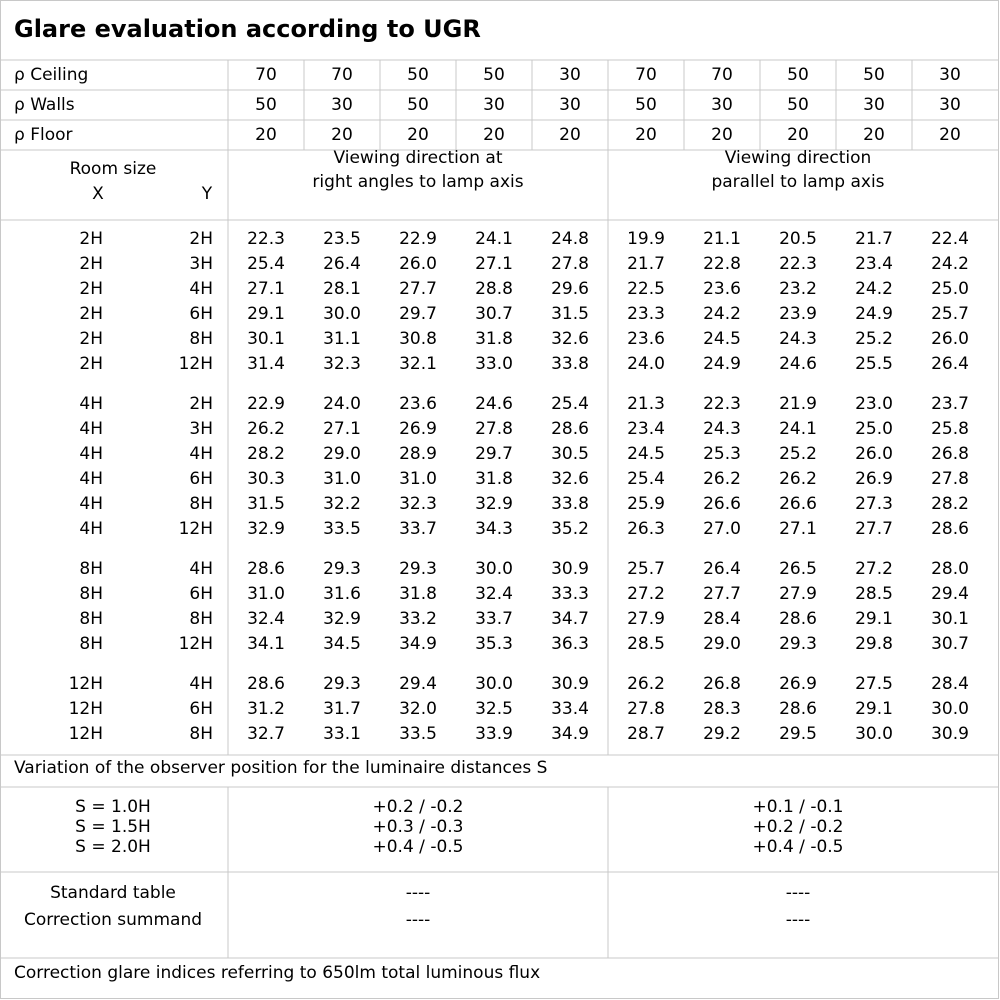 The image size is (1000, 1000). What do you see at coordinates (342, 619) in the screenshot?
I see `cell: 32.9` at bounding box center [342, 619].